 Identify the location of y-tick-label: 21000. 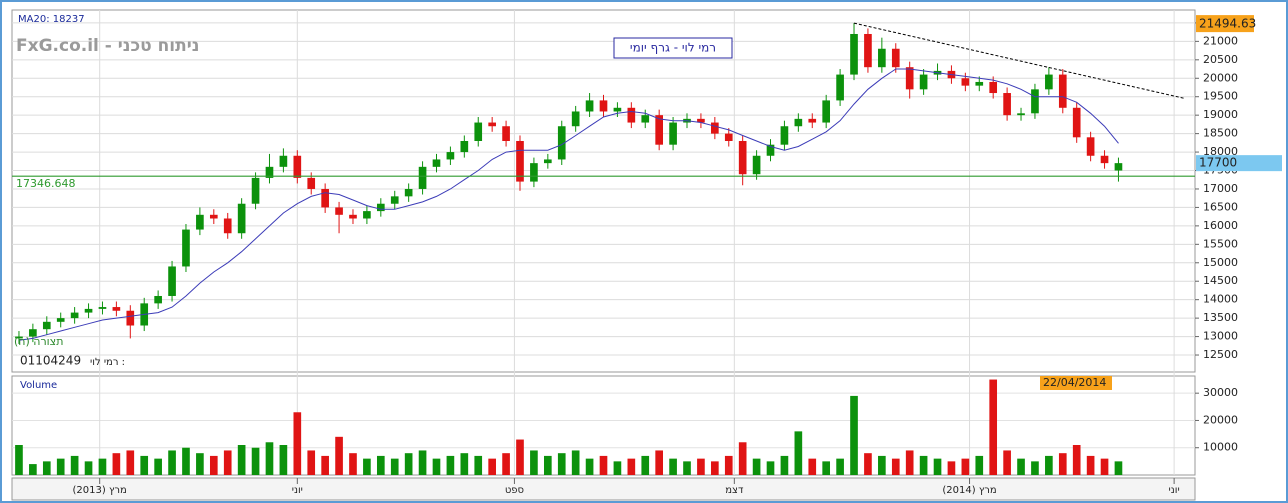
(1220, 40).